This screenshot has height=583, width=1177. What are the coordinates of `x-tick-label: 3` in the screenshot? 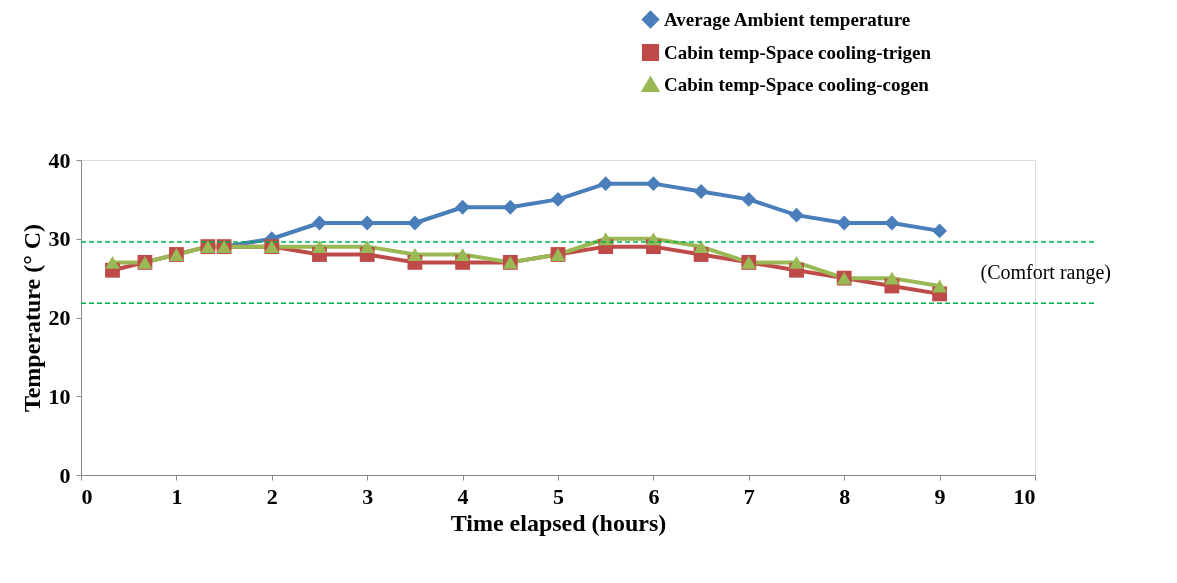 It's located at (368, 496).